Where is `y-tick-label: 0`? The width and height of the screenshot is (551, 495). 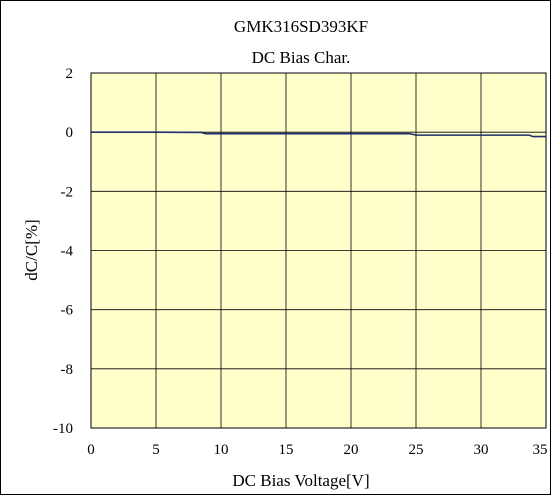
y-tick-label: 0 is located at coordinates (70, 133).